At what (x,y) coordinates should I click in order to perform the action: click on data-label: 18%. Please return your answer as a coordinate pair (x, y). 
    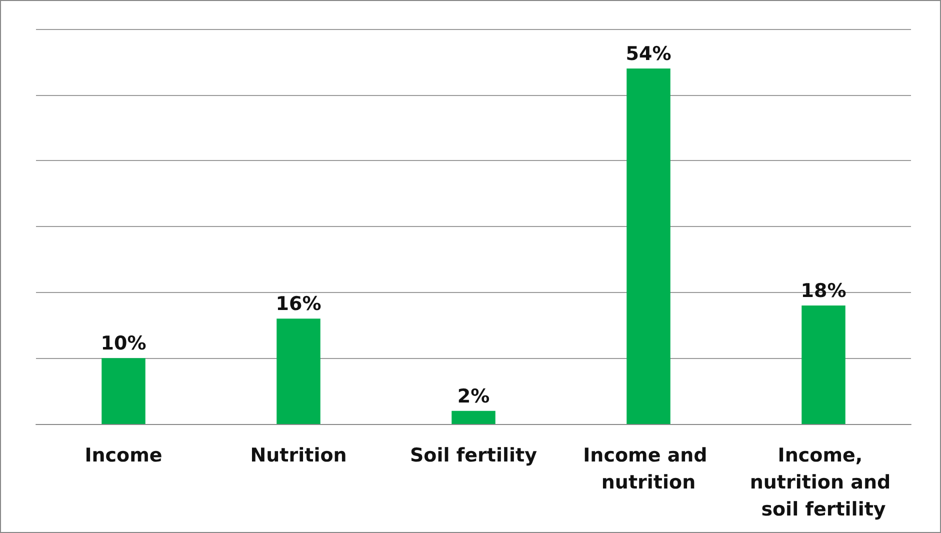
    Looking at the image, I should click on (823, 291).